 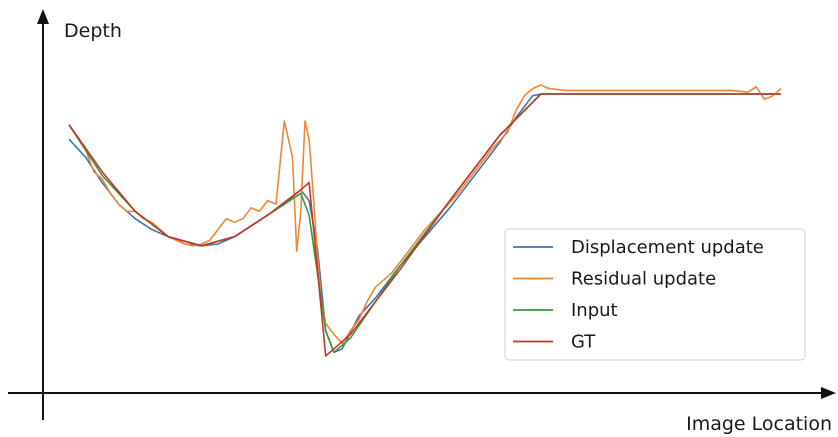 What do you see at coordinates (643, 279) in the screenshot?
I see `legend-label-residual-update: Residual update` at bounding box center [643, 279].